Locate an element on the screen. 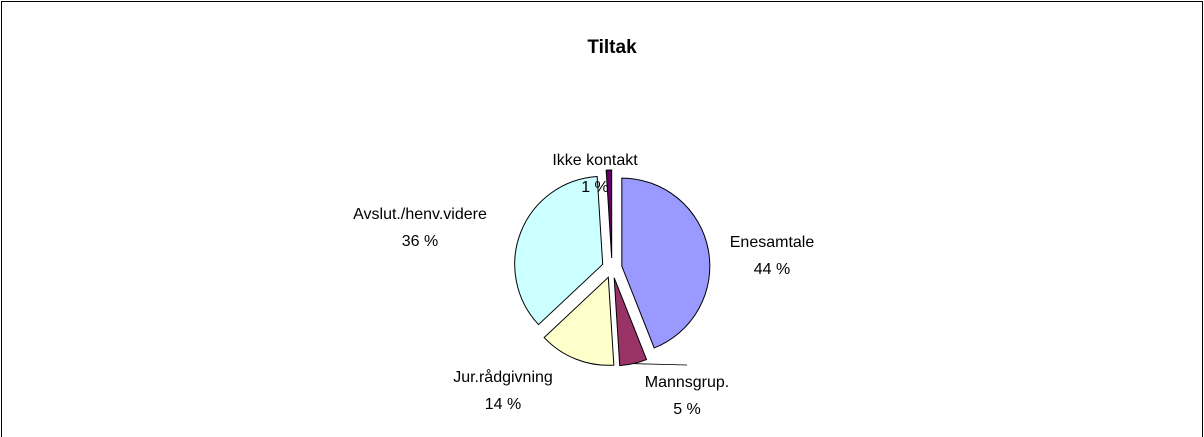 The height and width of the screenshot is (437, 1204). slice-label: Ikke kontakt is located at coordinates (595, 160).